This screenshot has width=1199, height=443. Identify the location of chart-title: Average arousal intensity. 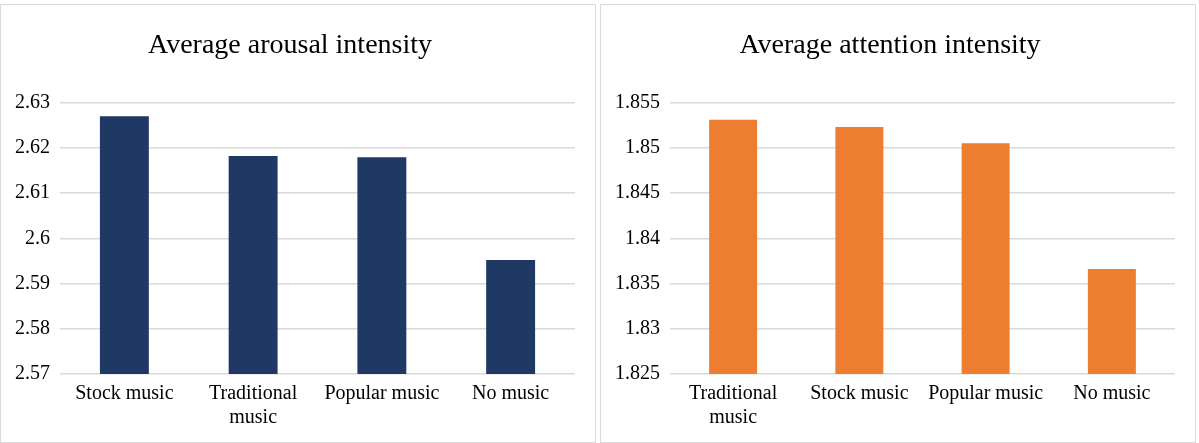
(290, 44).